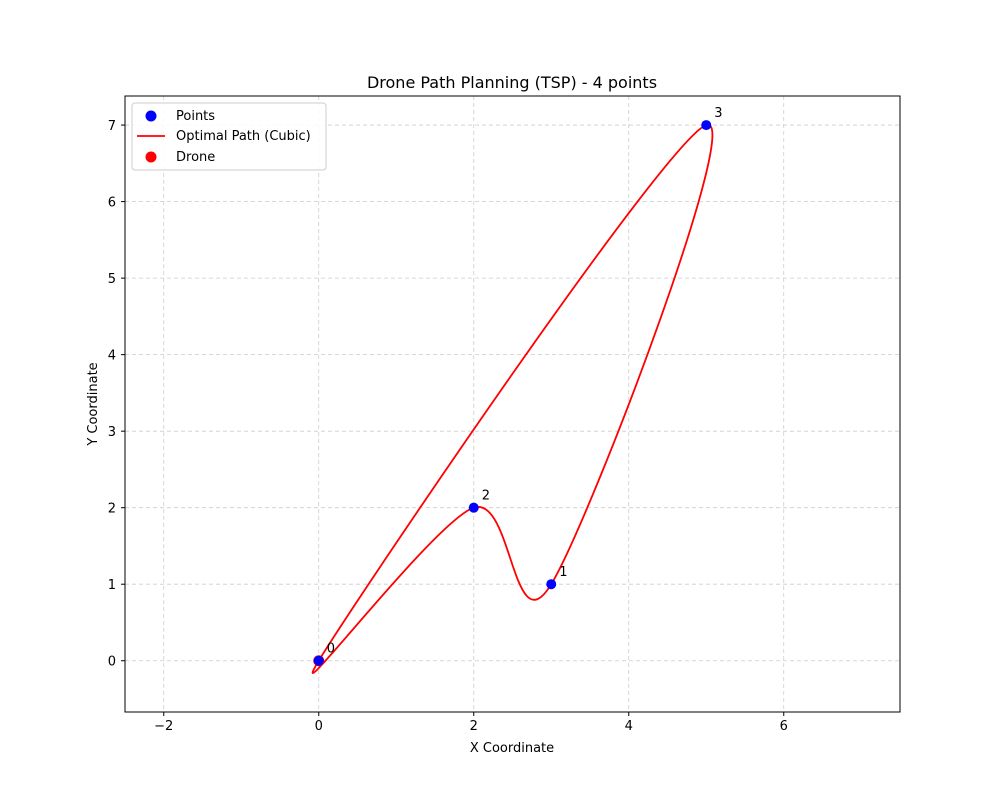 The height and width of the screenshot is (800, 1000). I want to click on x-tick-label: 0, so click(319, 726).